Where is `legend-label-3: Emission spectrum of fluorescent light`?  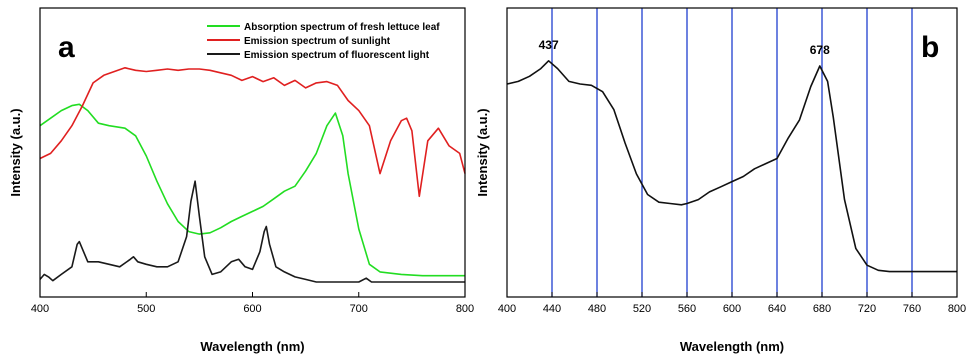 legend-label-3: Emission spectrum of fluorescent light is located at coordinates (337, 55).